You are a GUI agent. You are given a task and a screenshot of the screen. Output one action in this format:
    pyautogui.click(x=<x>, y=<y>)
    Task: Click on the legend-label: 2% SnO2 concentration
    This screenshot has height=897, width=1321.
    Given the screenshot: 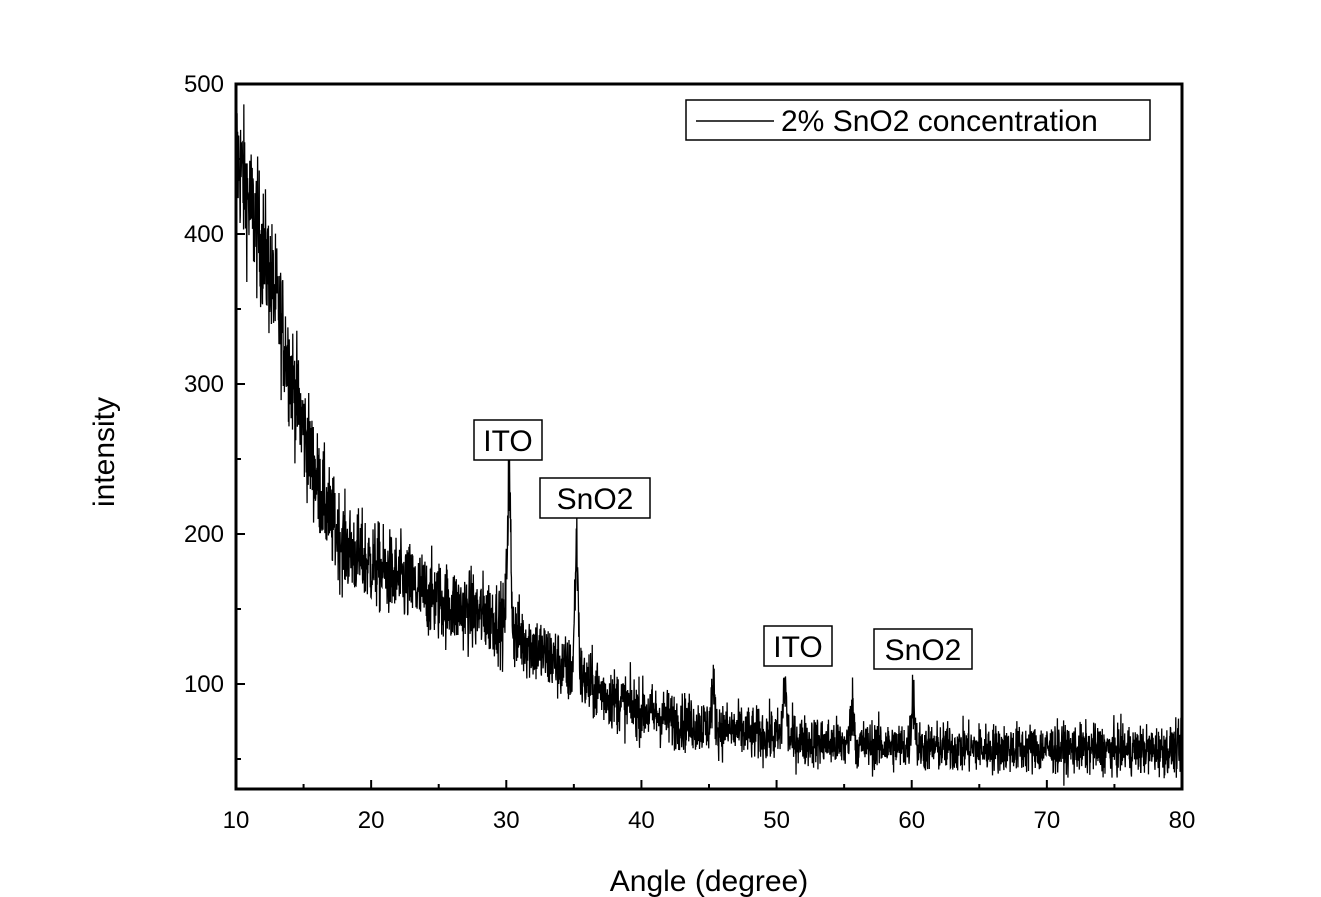 What is the action you would take?
    pyautogui.click(x=939, y=121)
    